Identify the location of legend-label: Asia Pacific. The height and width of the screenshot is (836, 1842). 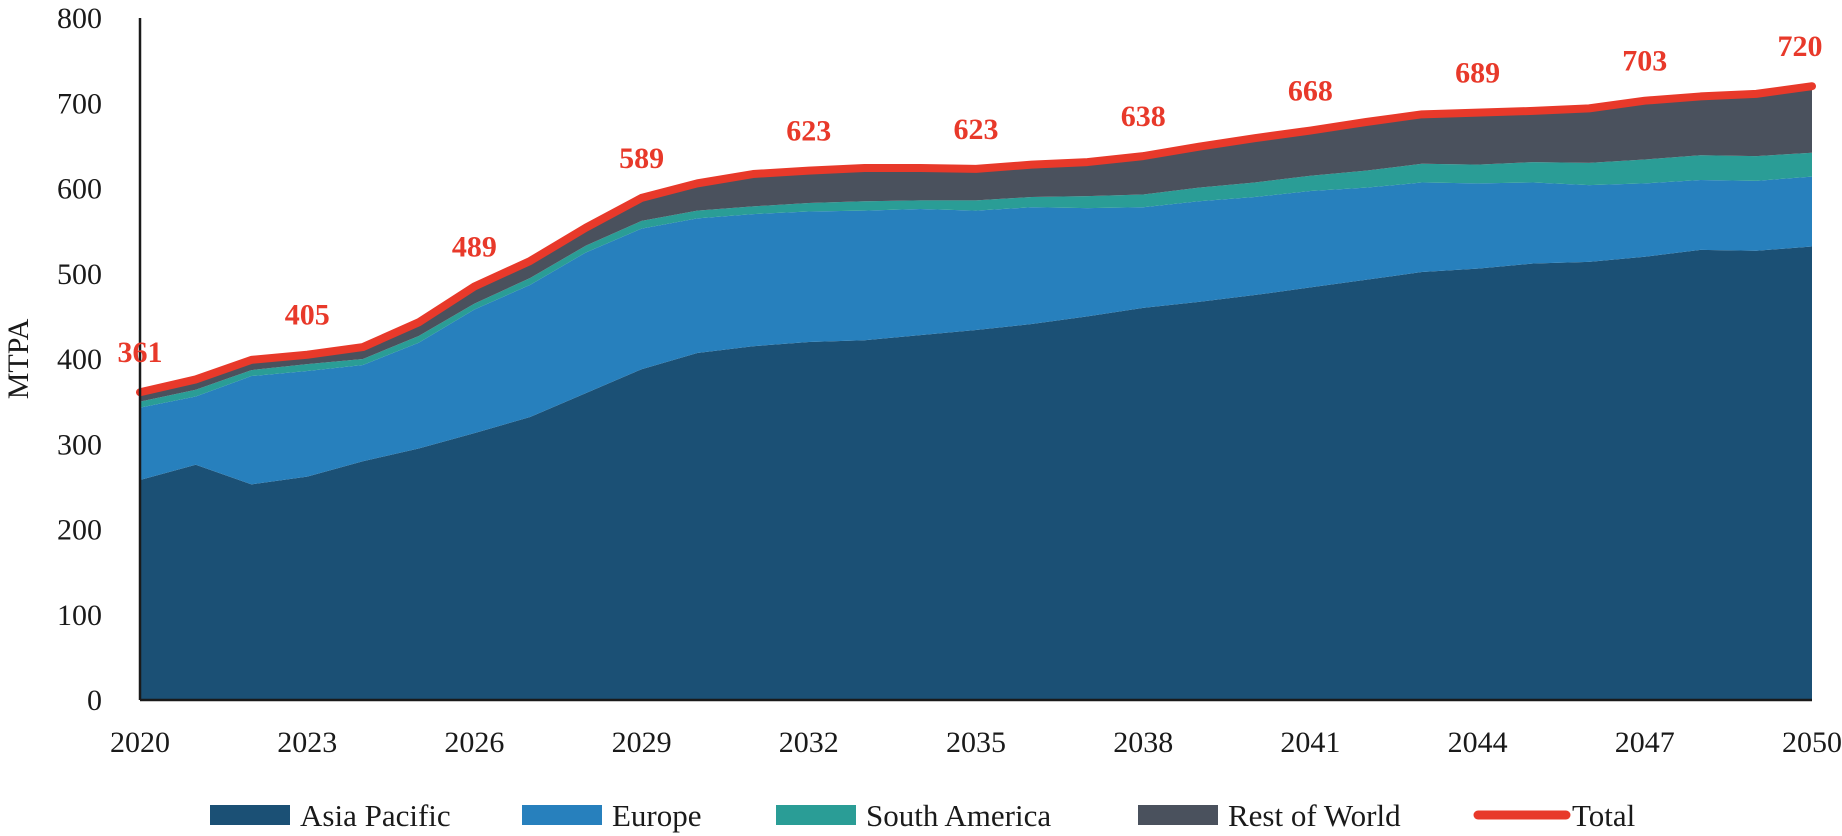
(375, 815).